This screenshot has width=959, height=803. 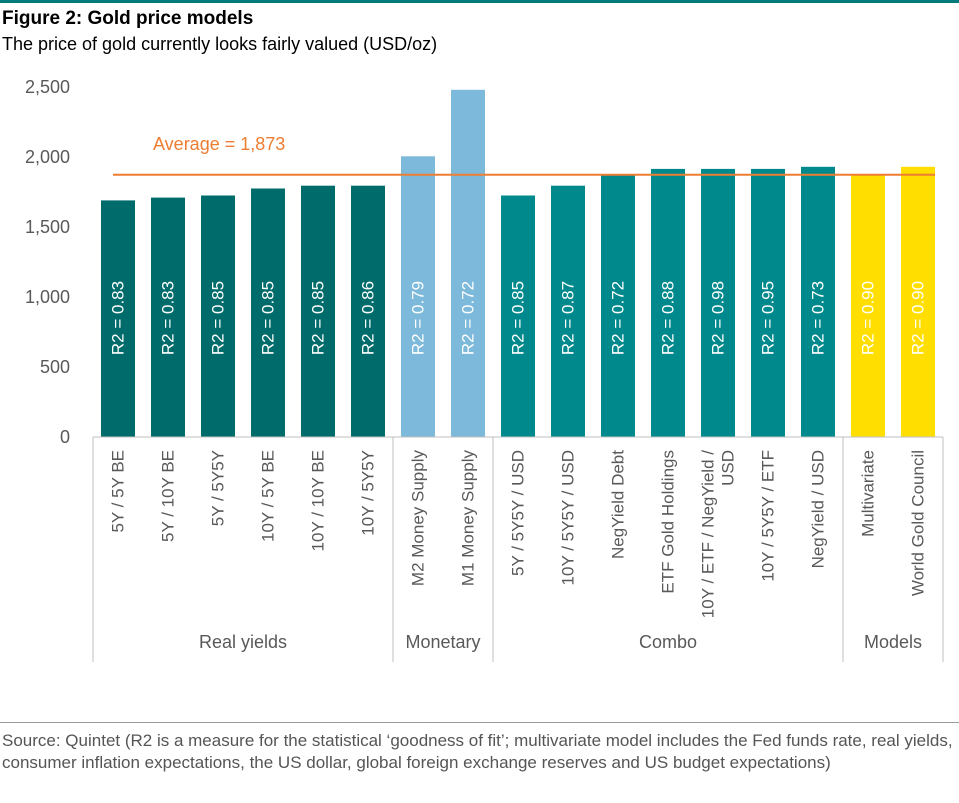 I want to click on y-tick-label: 500, so click(x=55, y=367).